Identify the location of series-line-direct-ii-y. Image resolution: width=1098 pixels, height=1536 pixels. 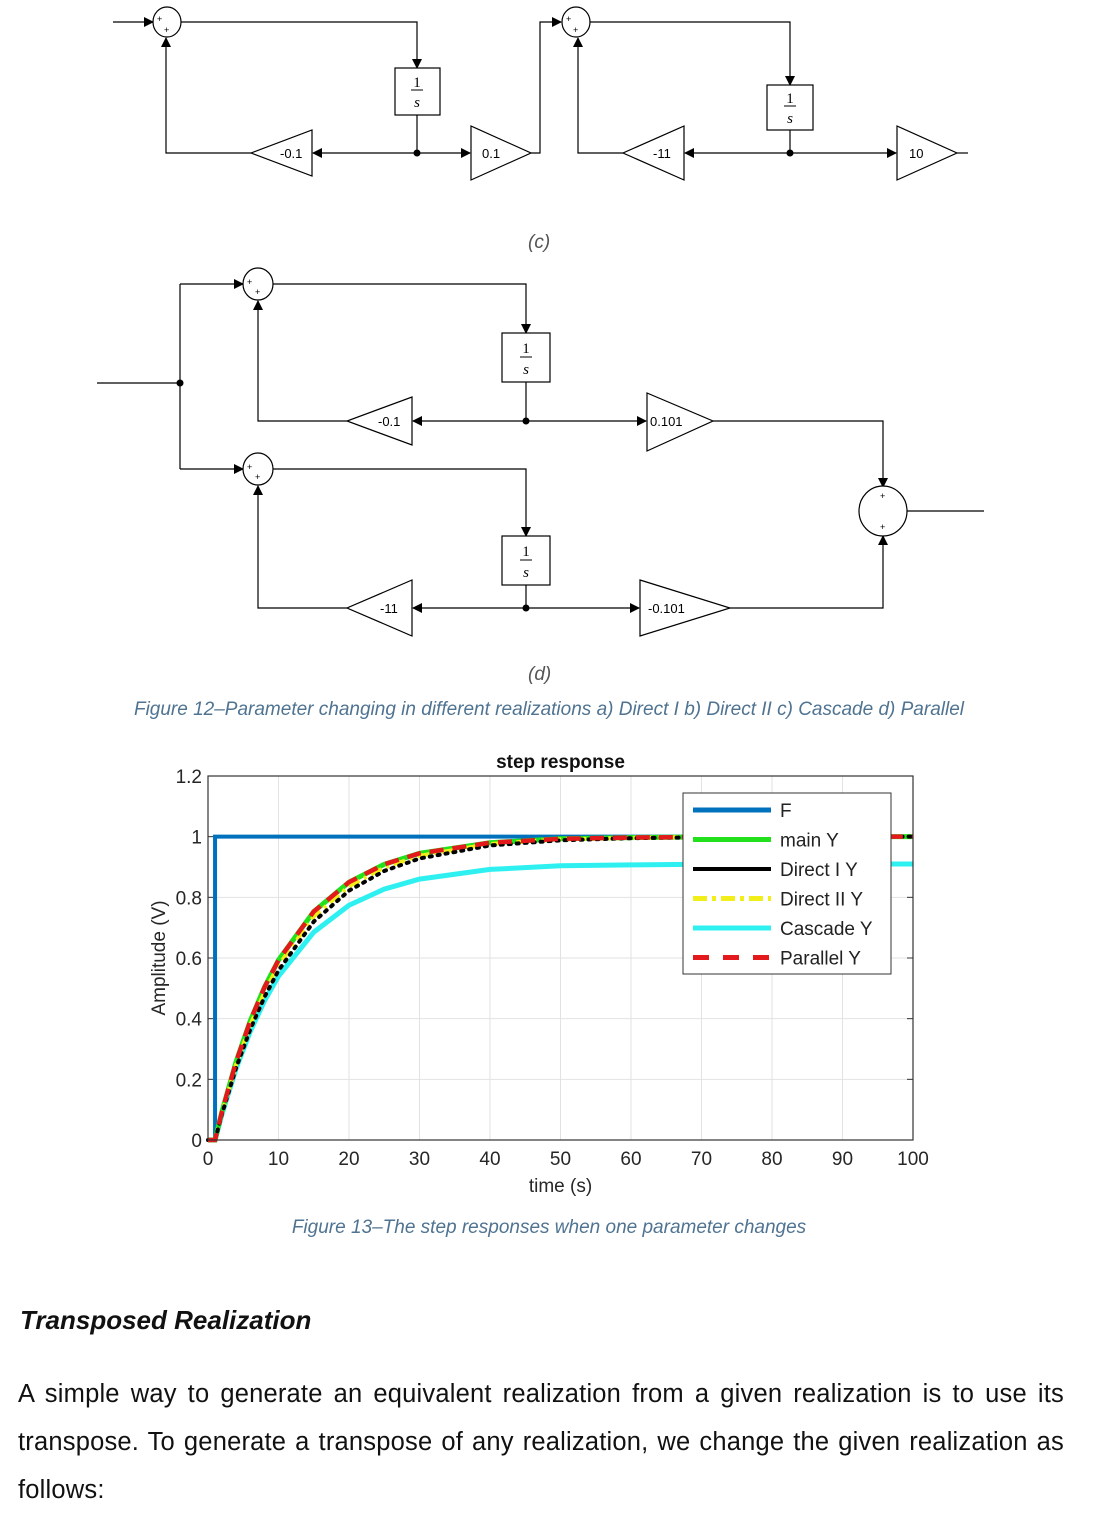
(560, 988).